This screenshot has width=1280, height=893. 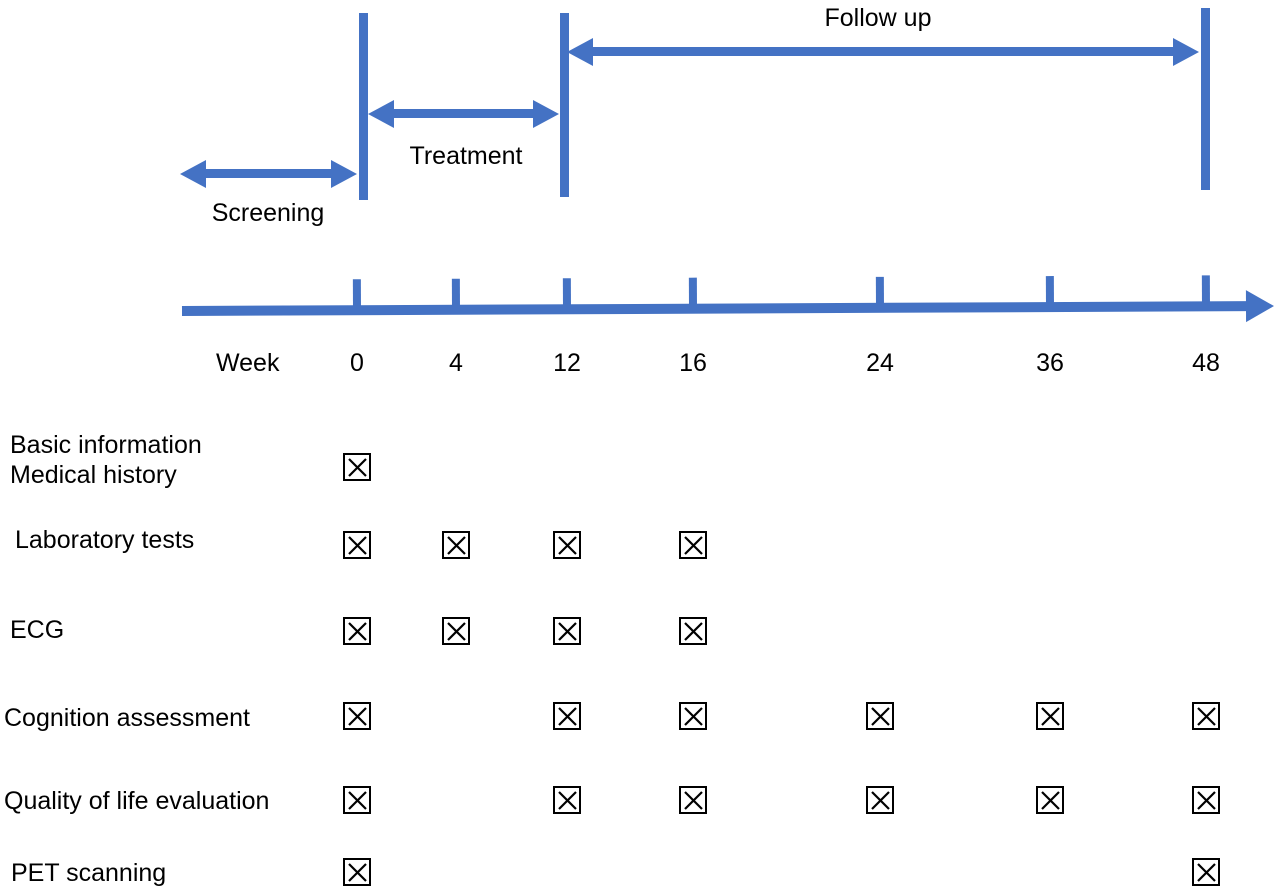 What do you see at coordinates (880, 363) in the screenshot?
I see `week-number-24: 24` at bounding box center [880, 363].